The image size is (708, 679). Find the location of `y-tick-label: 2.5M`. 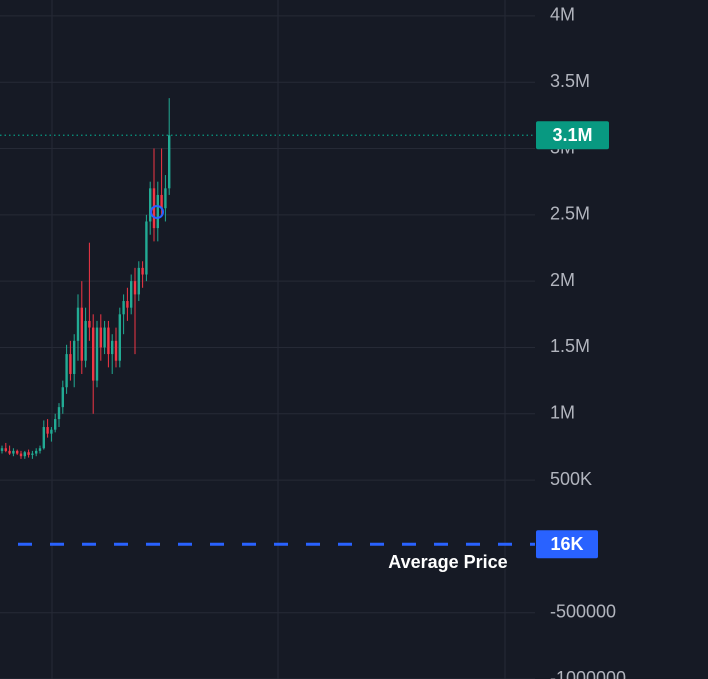

y-tick-label: 2.5M is located at coordinates (570, 214).